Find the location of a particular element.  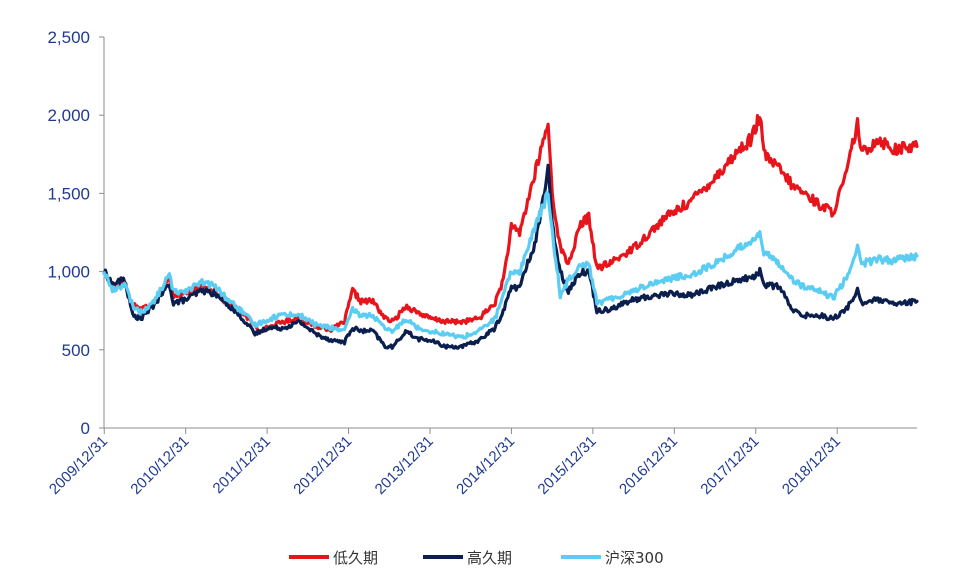

x-tick-label: 2014/12/31 is located at coordinates (485, 465).